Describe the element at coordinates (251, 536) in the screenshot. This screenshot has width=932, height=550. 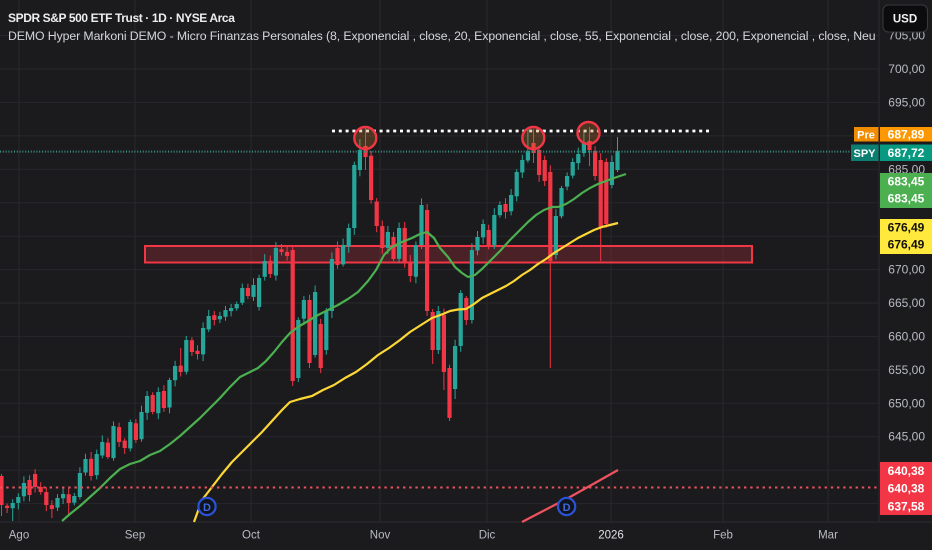
I see `svg-text: Oct` at that location.